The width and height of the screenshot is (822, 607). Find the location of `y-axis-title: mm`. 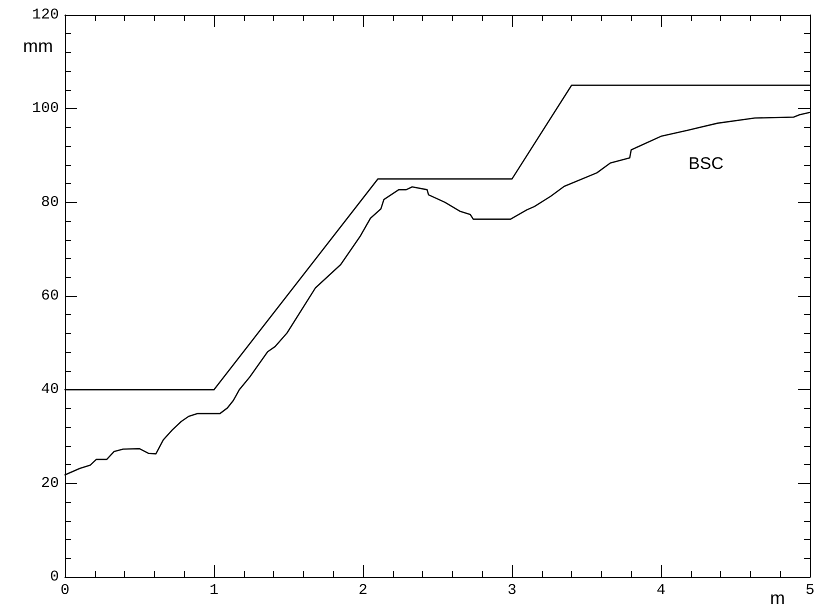

y-axis-title: mm is located at coordinates (38, 46).